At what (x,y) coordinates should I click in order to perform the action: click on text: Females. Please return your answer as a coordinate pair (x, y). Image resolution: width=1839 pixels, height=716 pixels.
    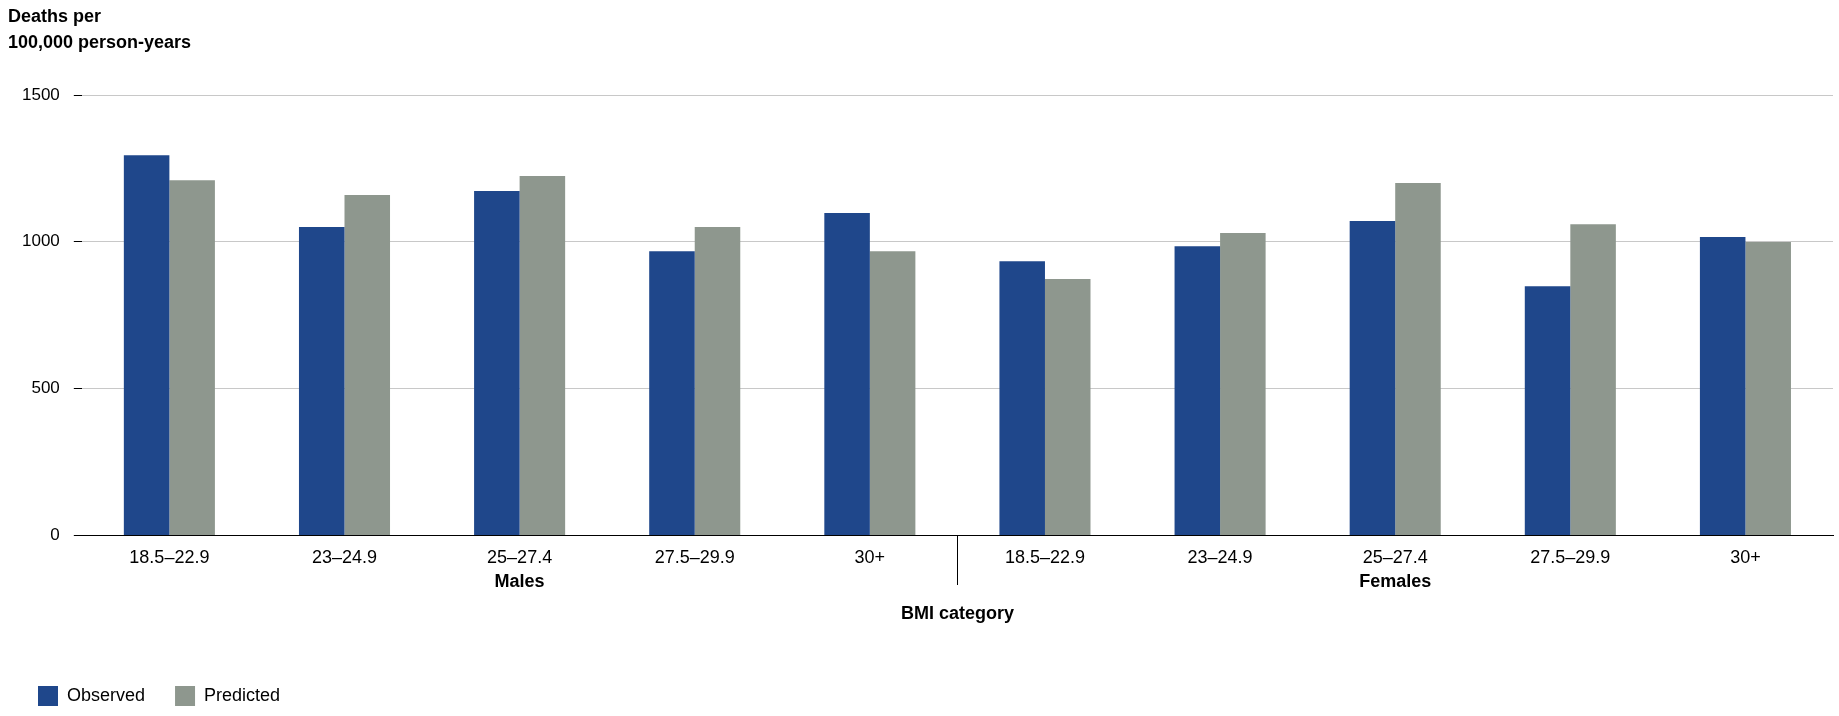
    Looking at the image, I should click on (1395, 581).